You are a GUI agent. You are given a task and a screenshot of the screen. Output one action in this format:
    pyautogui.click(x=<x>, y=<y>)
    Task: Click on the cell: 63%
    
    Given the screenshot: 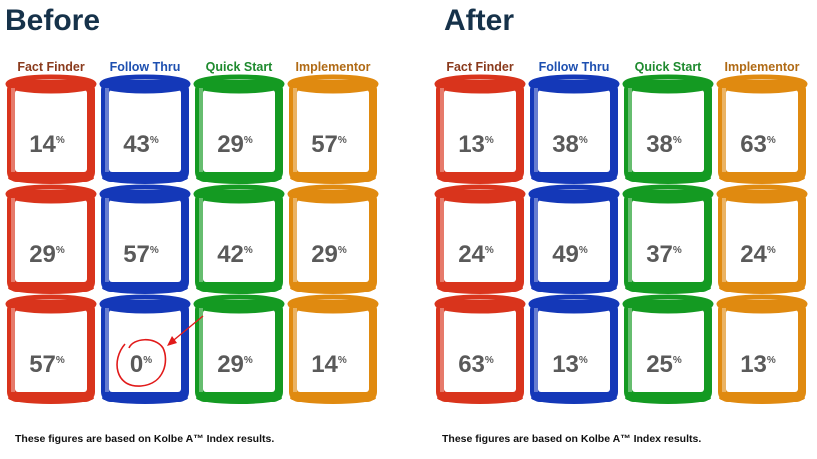 What is the action you would take?
    pyautogui.click(x=762, y=129)
    